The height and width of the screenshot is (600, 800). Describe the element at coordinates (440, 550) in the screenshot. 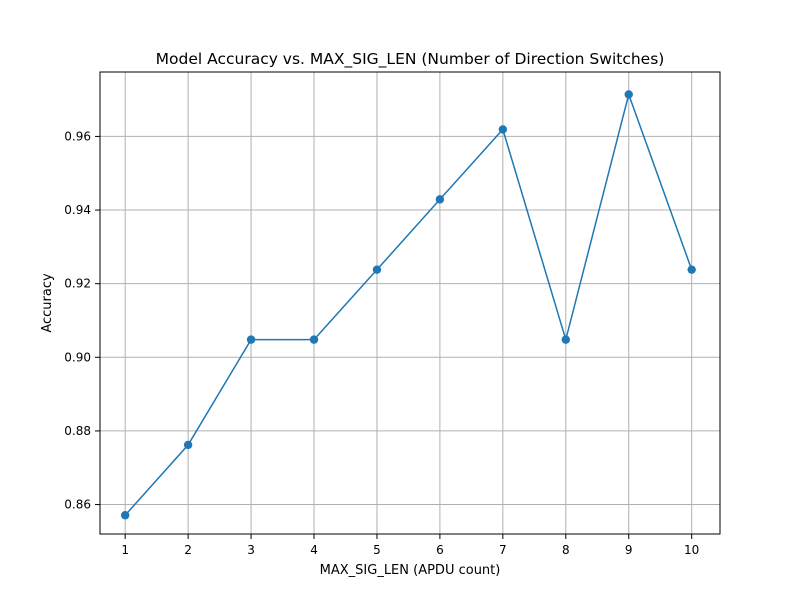

I see `x-tick-label: 6` at that location.